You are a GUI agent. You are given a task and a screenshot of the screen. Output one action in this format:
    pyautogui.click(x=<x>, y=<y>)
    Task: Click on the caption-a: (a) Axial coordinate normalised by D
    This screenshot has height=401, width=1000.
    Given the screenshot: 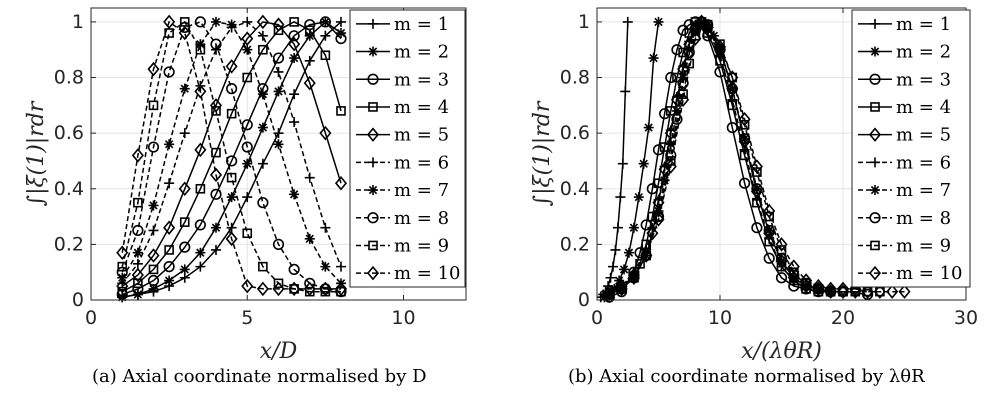 What is the action you would take?
    pyautogui.click(x=259, y=376)
    